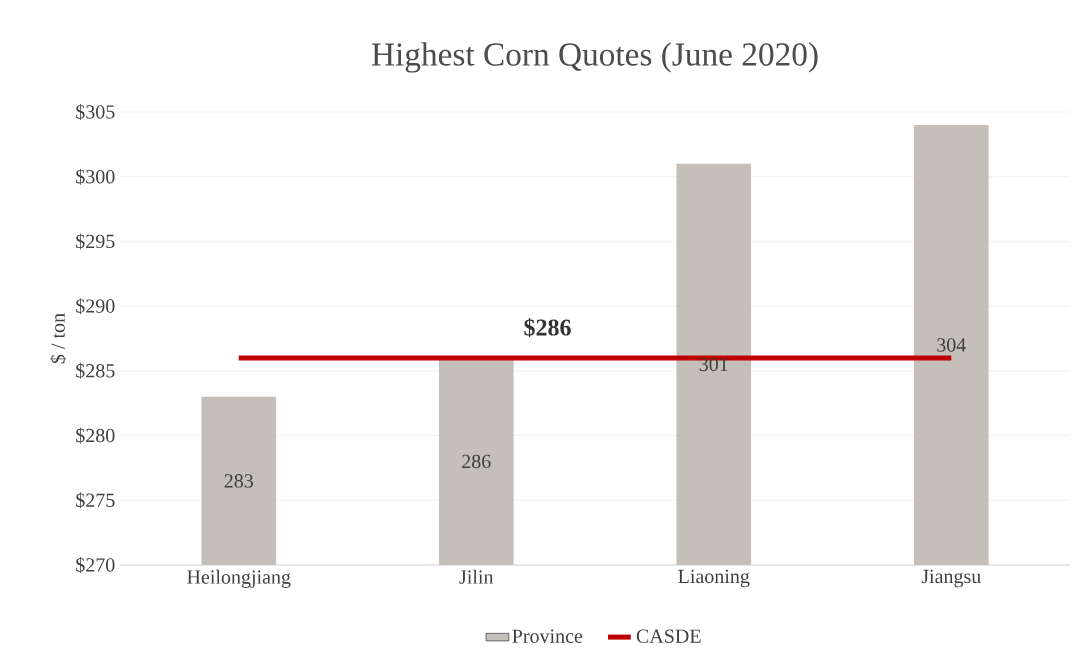 Image resolution: width=1085 pixels, height=671 pixels. Describe the element at coordinates (714, 578) in the screenshot. I see `x-tick-label: Liaoning` at that location.